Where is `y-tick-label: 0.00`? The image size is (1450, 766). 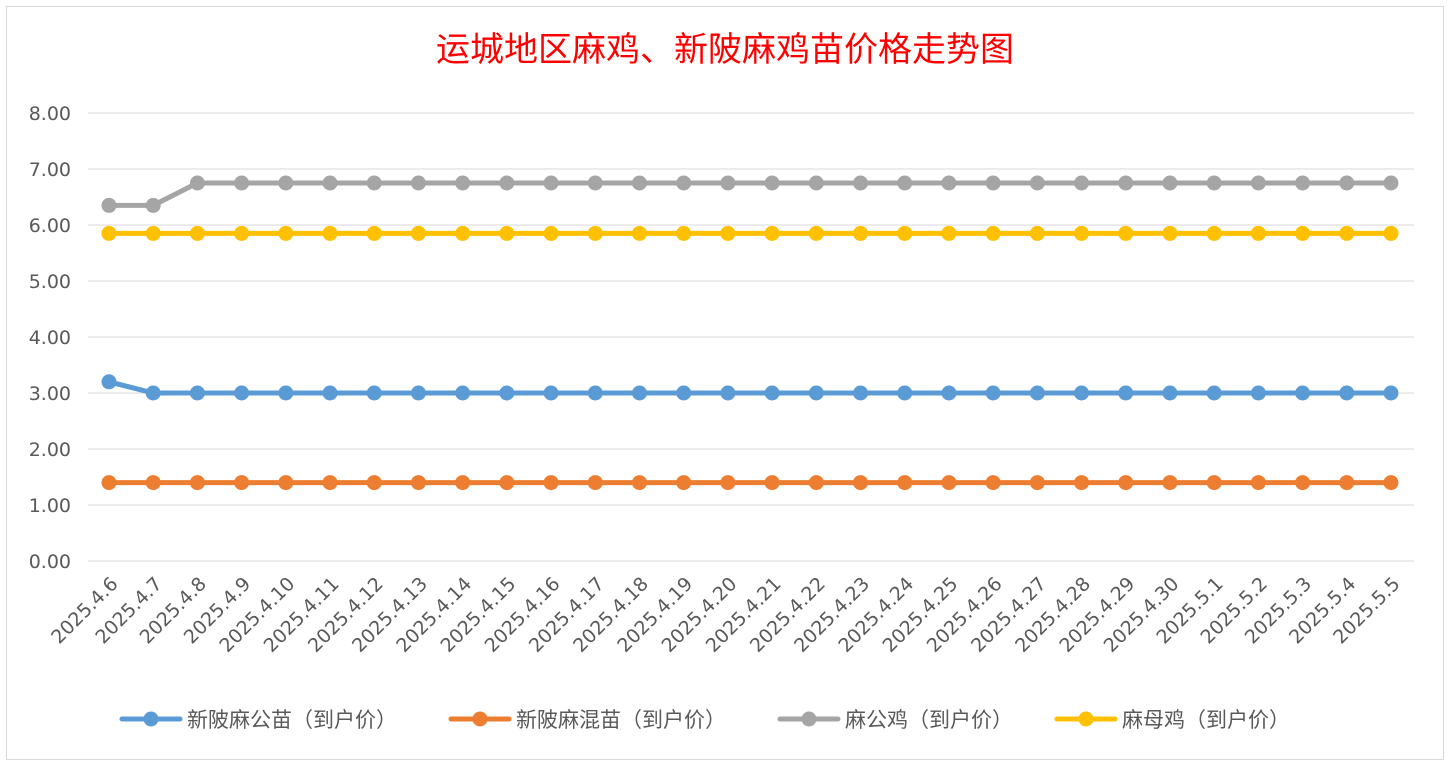
y-tick-label: 0.00 is located at coordinates (50, 562).